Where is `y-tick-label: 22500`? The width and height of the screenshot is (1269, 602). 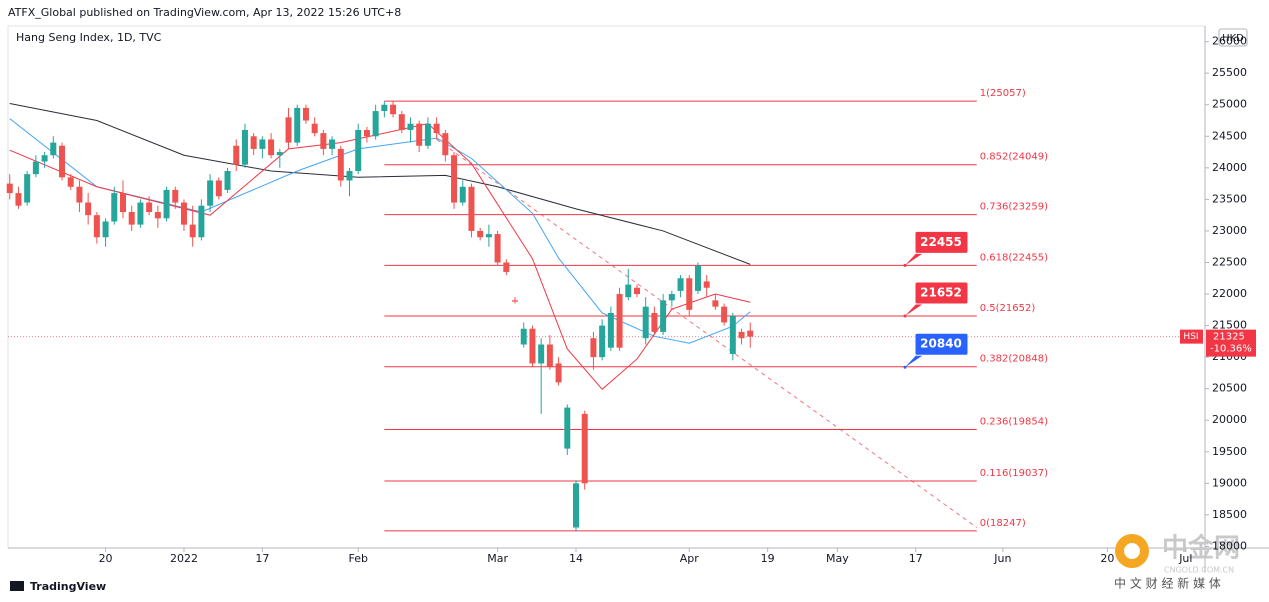
y-tick-label: 22500 is located at coordinates (1229, 261).